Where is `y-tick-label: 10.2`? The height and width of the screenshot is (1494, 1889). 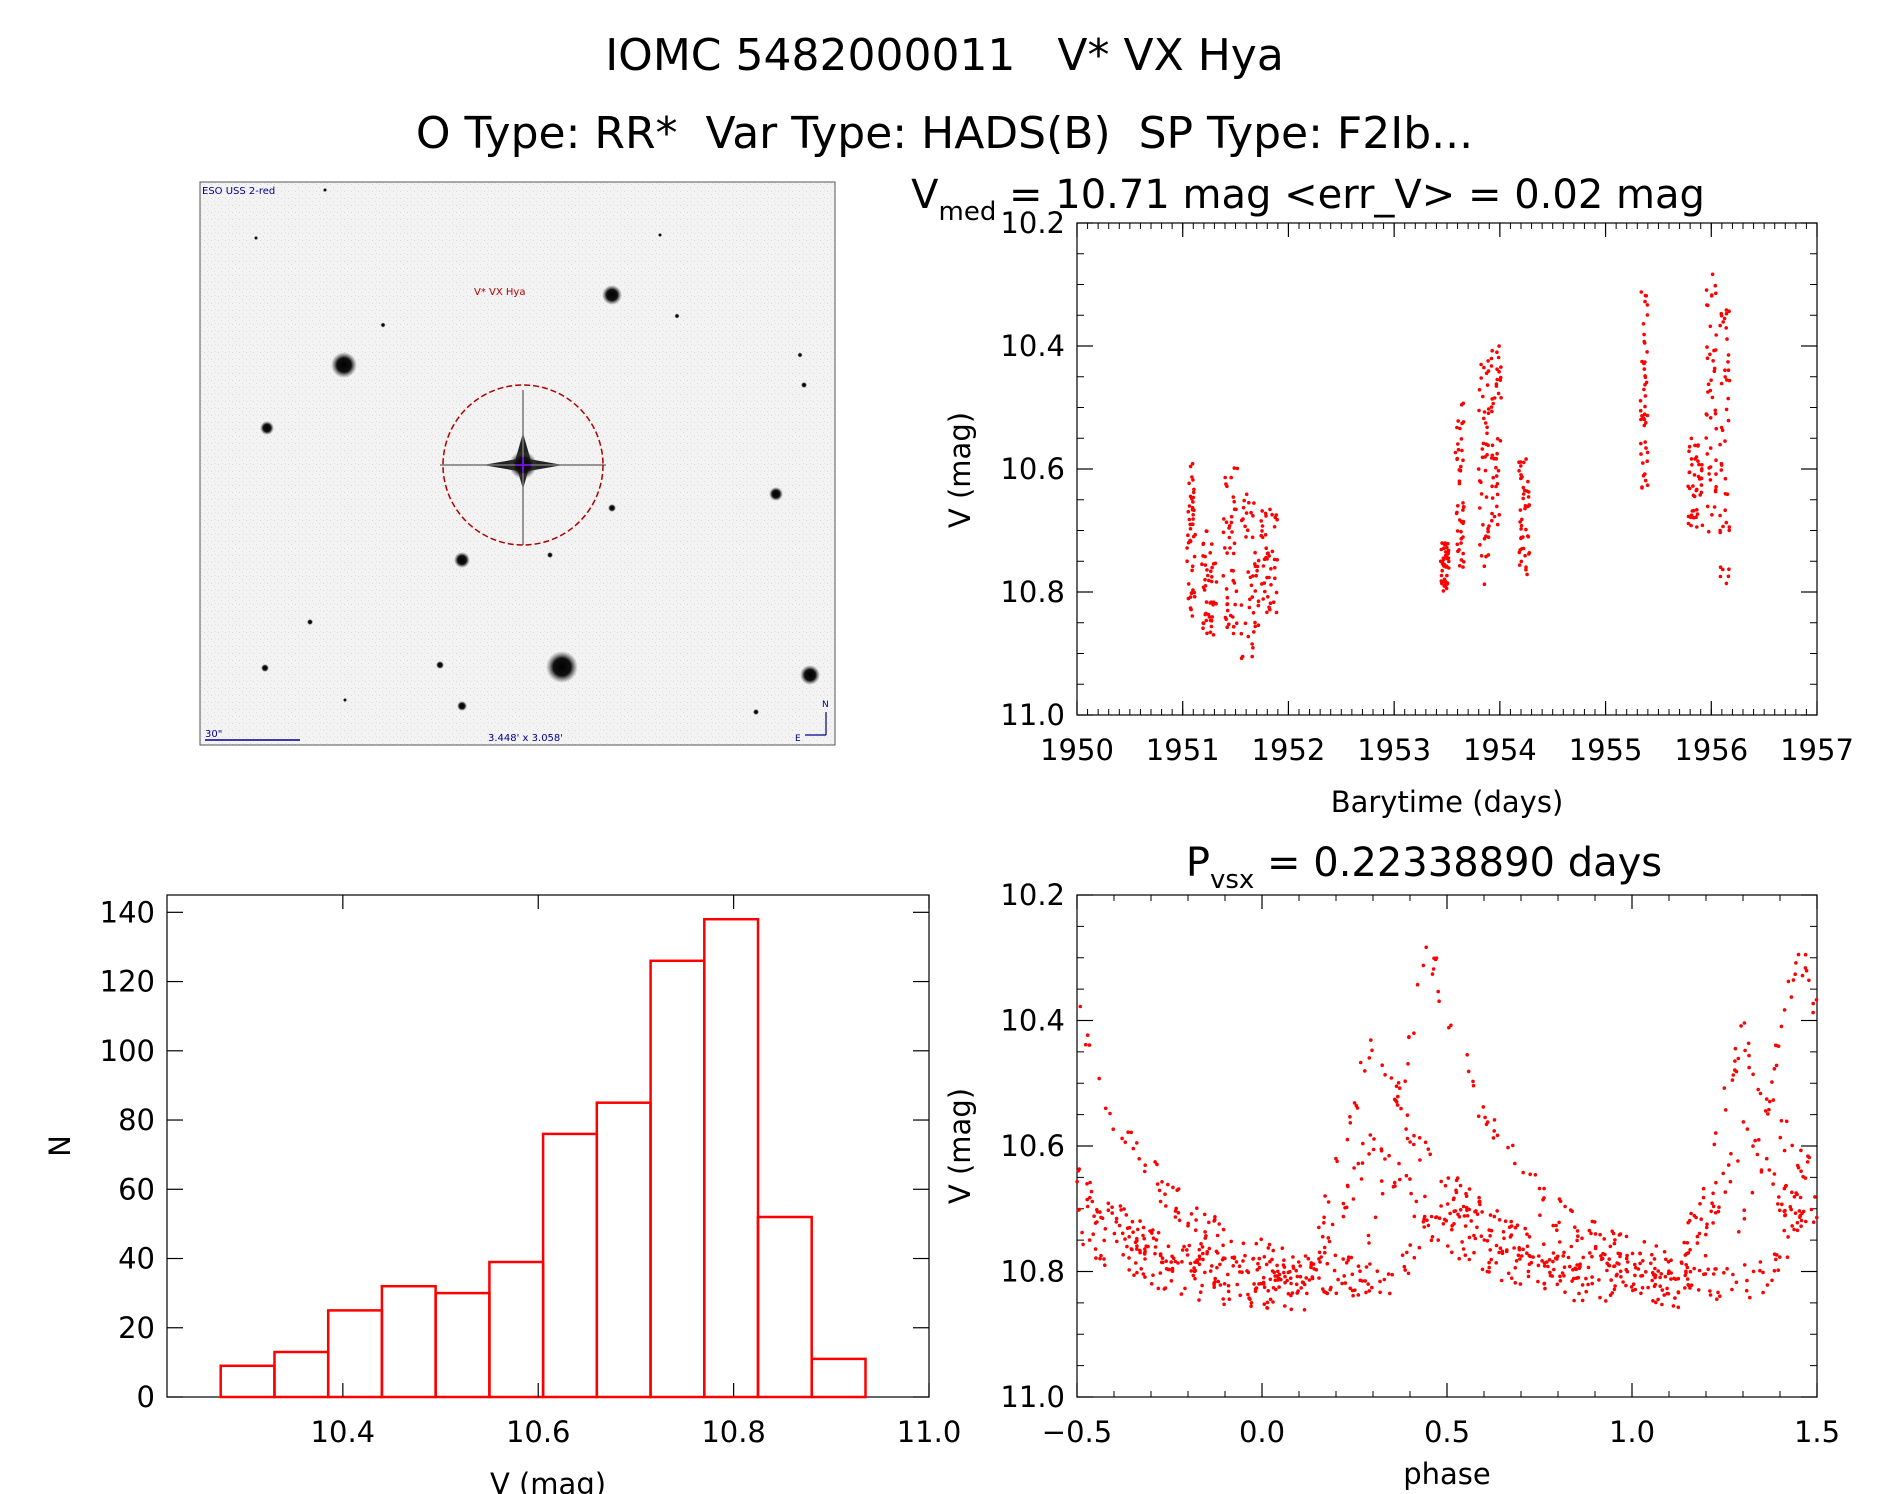
y-tick-label: 10.2 is located at coordinates (1032, 895).